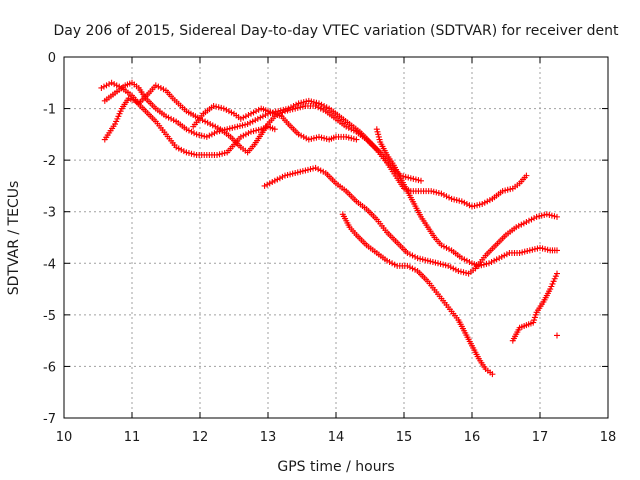  I want to click on y-tick-label: 0, so click(52, 58).